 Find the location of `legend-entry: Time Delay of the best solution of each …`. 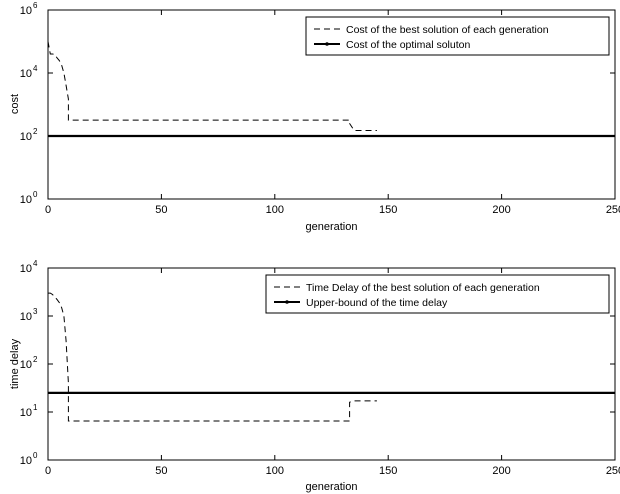

legend-entry: Time Delay of the best solution of each … is located at coordinates (423, 288).